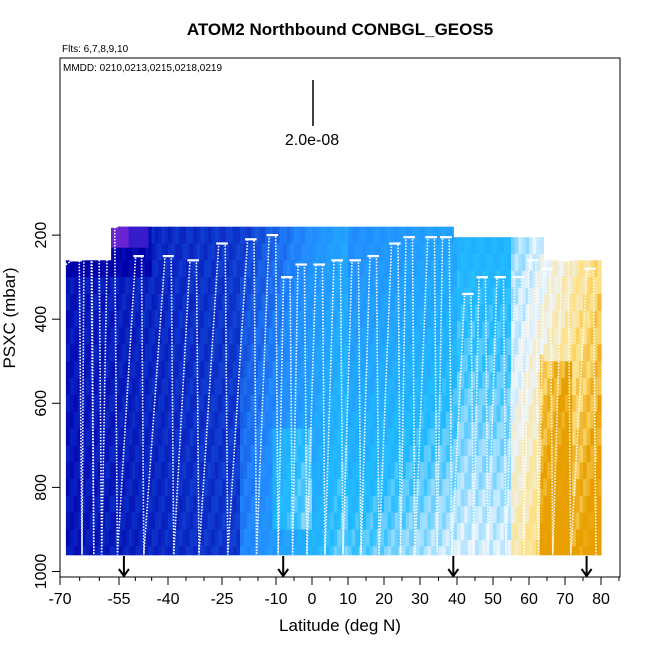  Describe the element at coordinates (493, 599) in the screenshot. I see `x-tick-label: 50` at that location.